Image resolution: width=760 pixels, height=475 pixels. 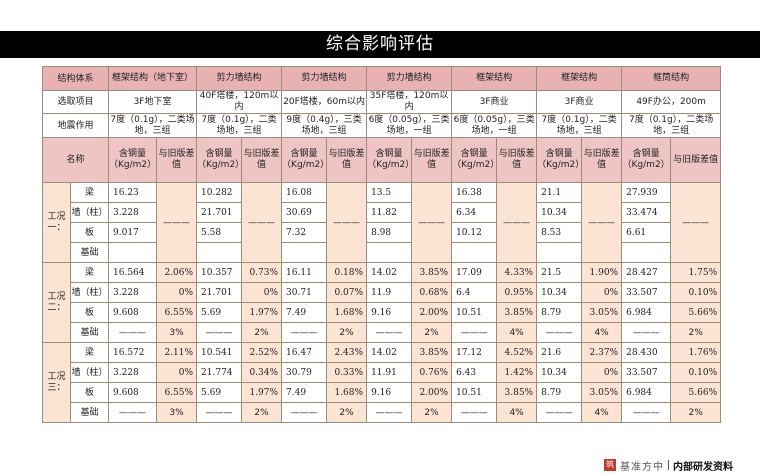 I want to click on steel-value: 33.474, so click(x=646, y=212).